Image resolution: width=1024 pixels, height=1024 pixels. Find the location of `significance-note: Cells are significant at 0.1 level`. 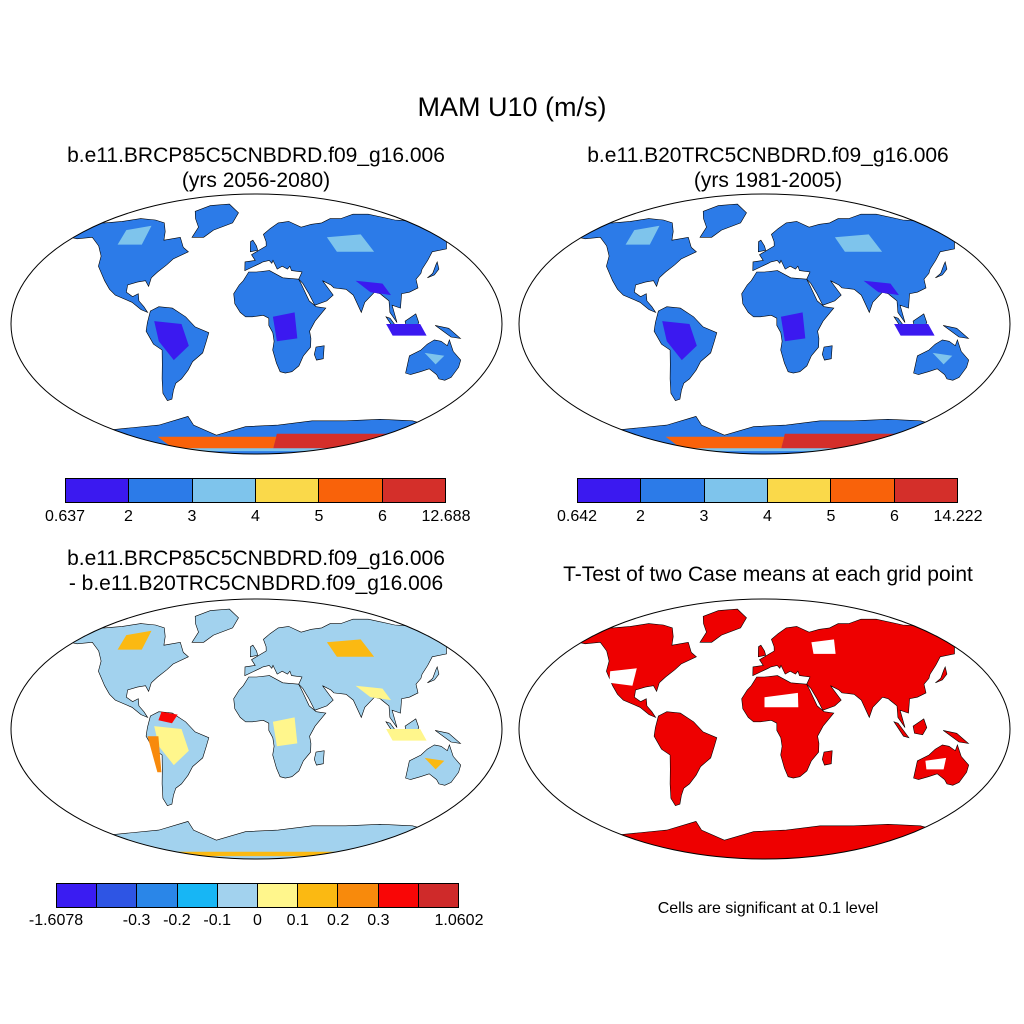

significance-note: Cells are significant at 0.1 level is located at coordinates (768, 908).